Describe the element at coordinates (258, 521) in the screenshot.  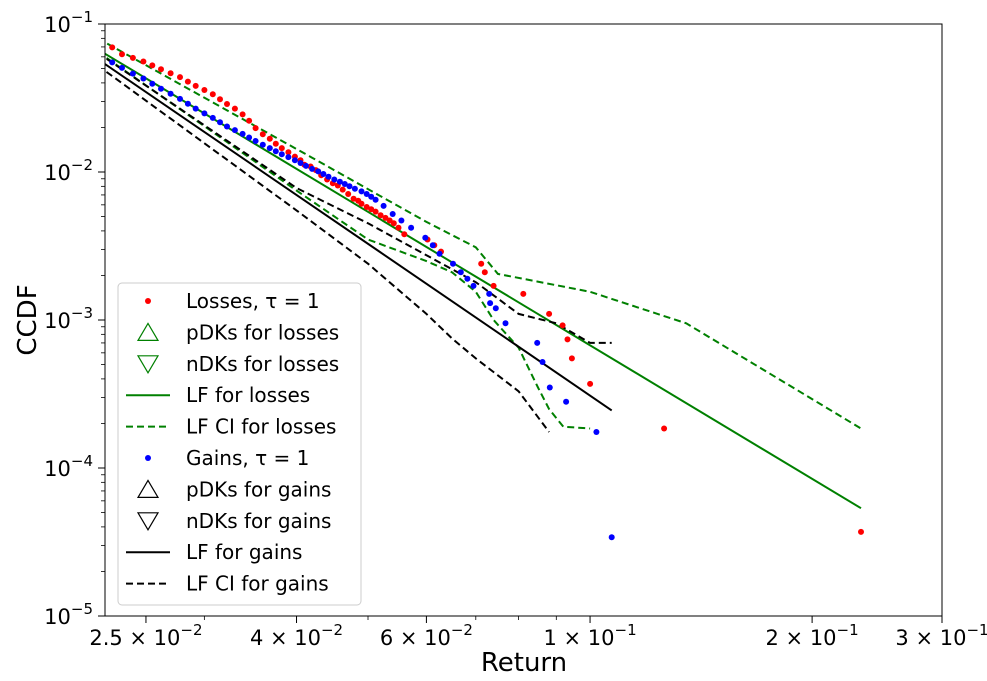
I see `legend-label: nDKs for gains` at that location.